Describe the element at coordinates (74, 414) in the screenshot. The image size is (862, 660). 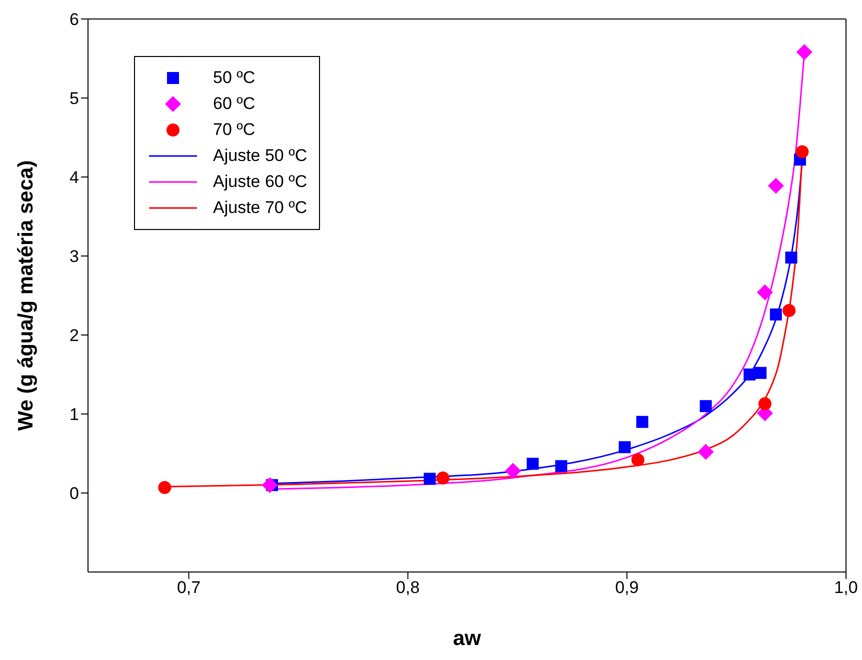
I see `y-tick-label: 1` at that location.